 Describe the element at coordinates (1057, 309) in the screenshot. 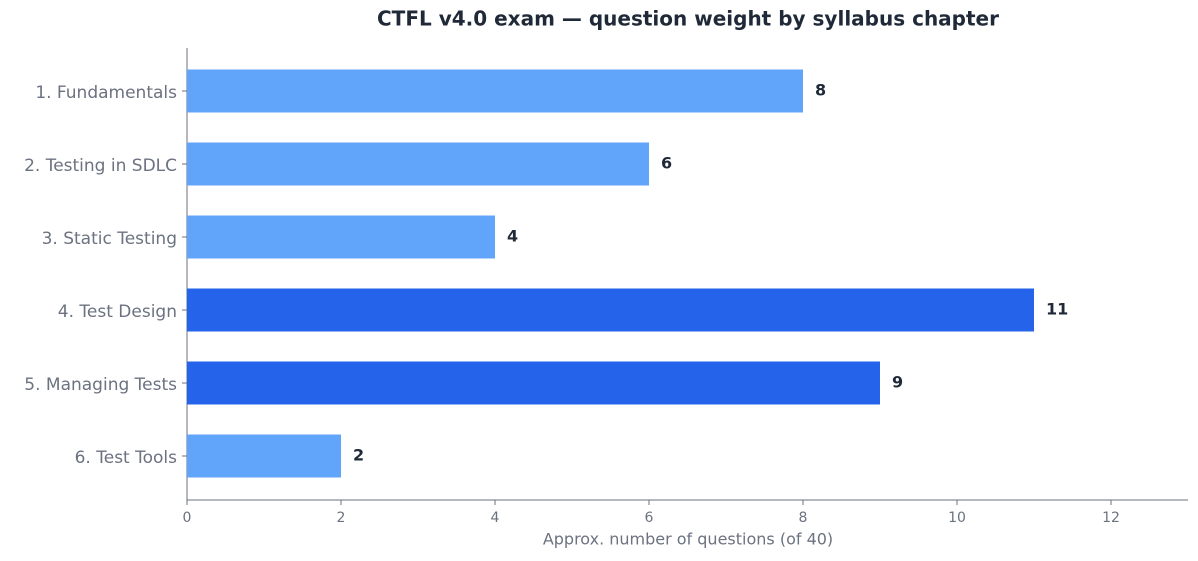

I see `value-label: 11` at that location.